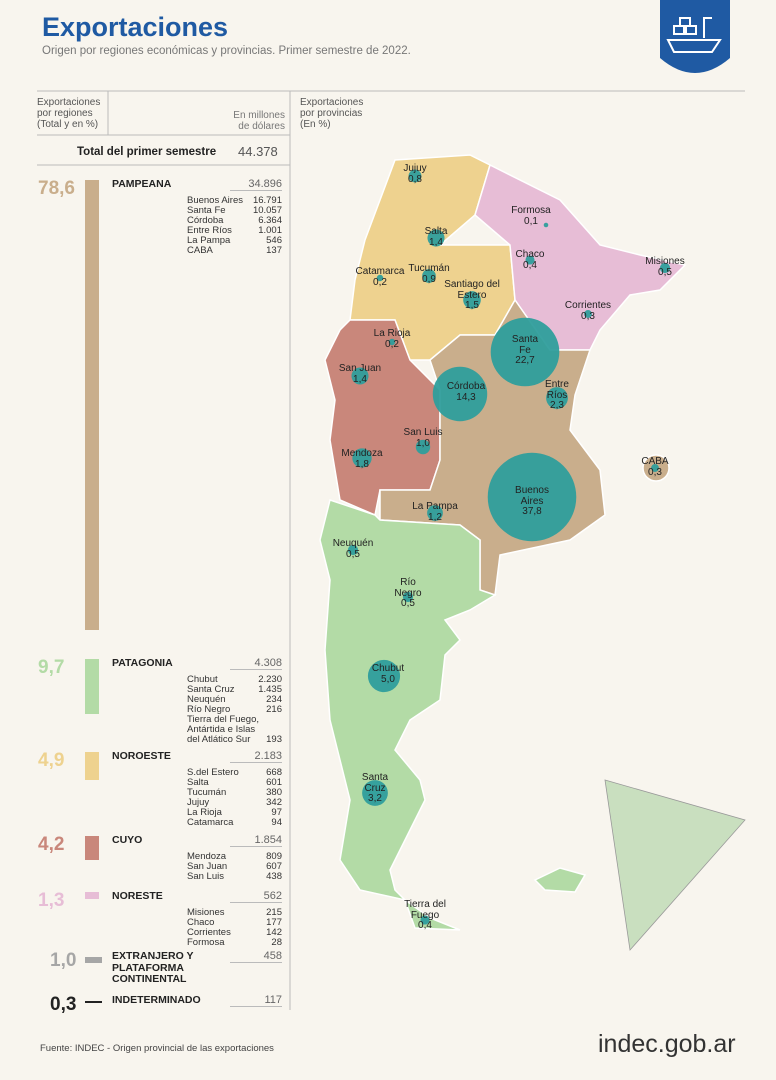  I want to click on map-label: Corrientes 0,3, so click(588, 311).